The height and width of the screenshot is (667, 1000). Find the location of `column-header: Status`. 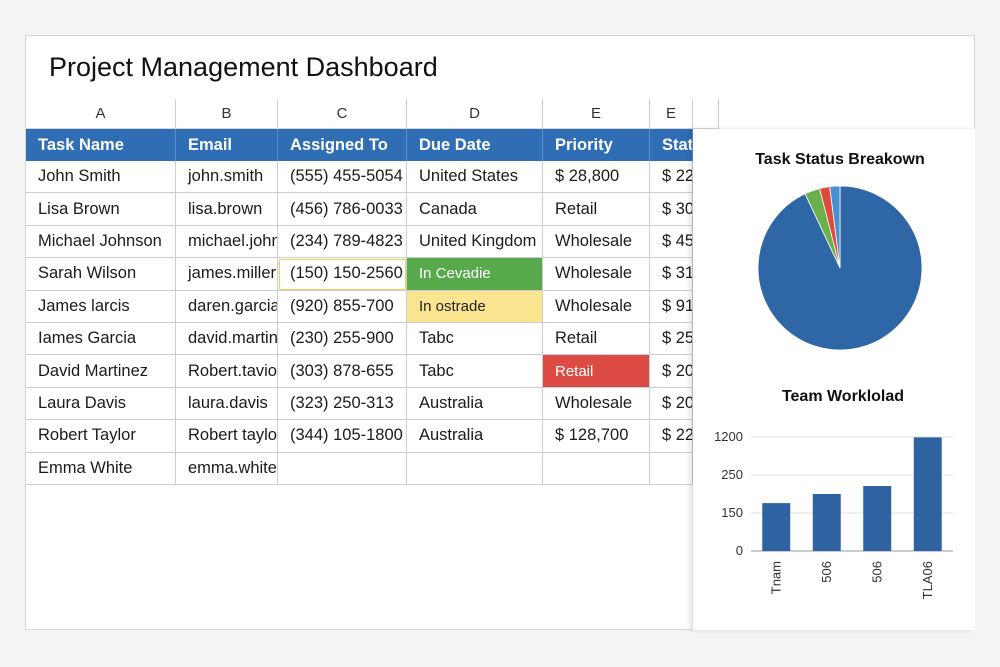

column-header: Status is located at coordinates (671, 145).